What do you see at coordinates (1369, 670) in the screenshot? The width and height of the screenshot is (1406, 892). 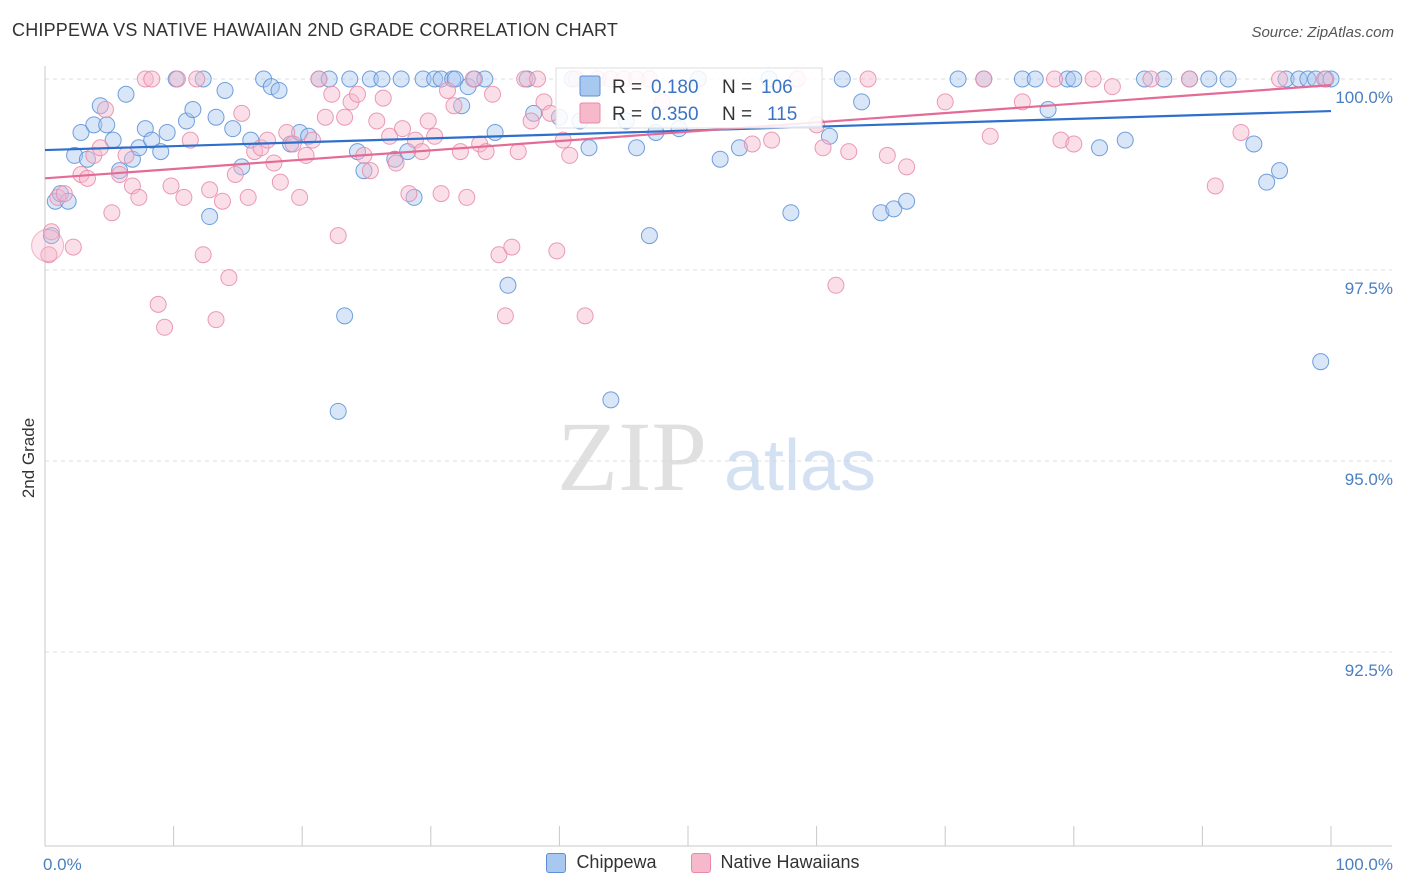 I see `y-tick-label: 92.5%` at bounding box center [1369, 670].